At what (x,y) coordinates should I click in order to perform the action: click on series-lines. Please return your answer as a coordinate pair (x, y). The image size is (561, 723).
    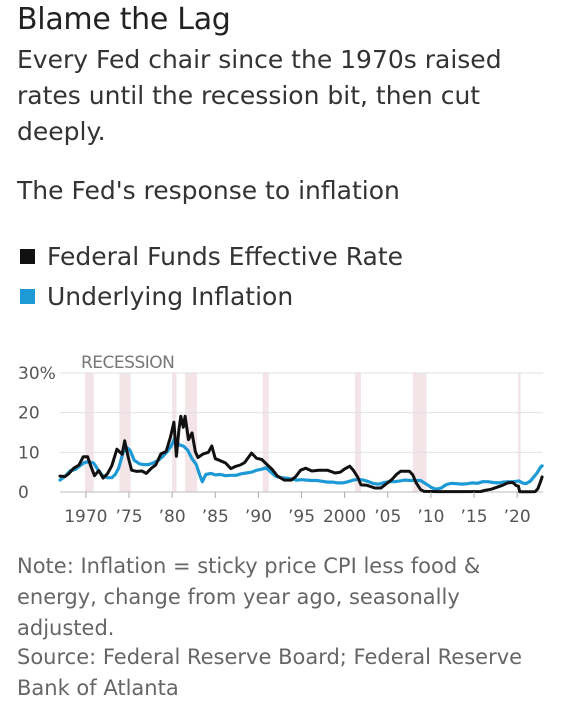
    Looking at the image, I should click on (301, 454).